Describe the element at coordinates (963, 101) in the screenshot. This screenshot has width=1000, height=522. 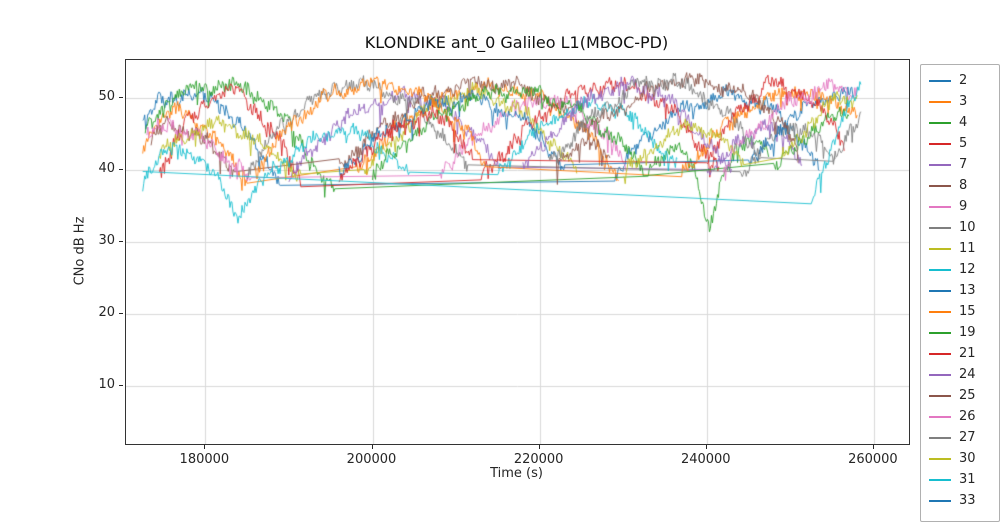
I see `legend-label: 3` at that location.